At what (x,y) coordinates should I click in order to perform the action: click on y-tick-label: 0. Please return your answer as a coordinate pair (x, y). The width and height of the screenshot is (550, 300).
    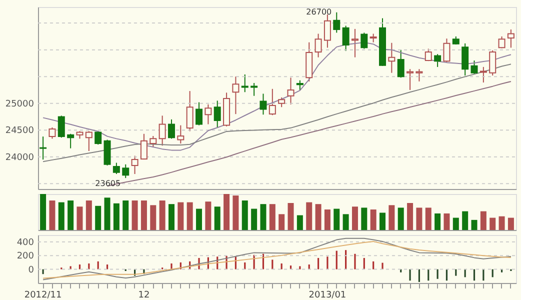
    Looking at the image, I should click on (31, 270).